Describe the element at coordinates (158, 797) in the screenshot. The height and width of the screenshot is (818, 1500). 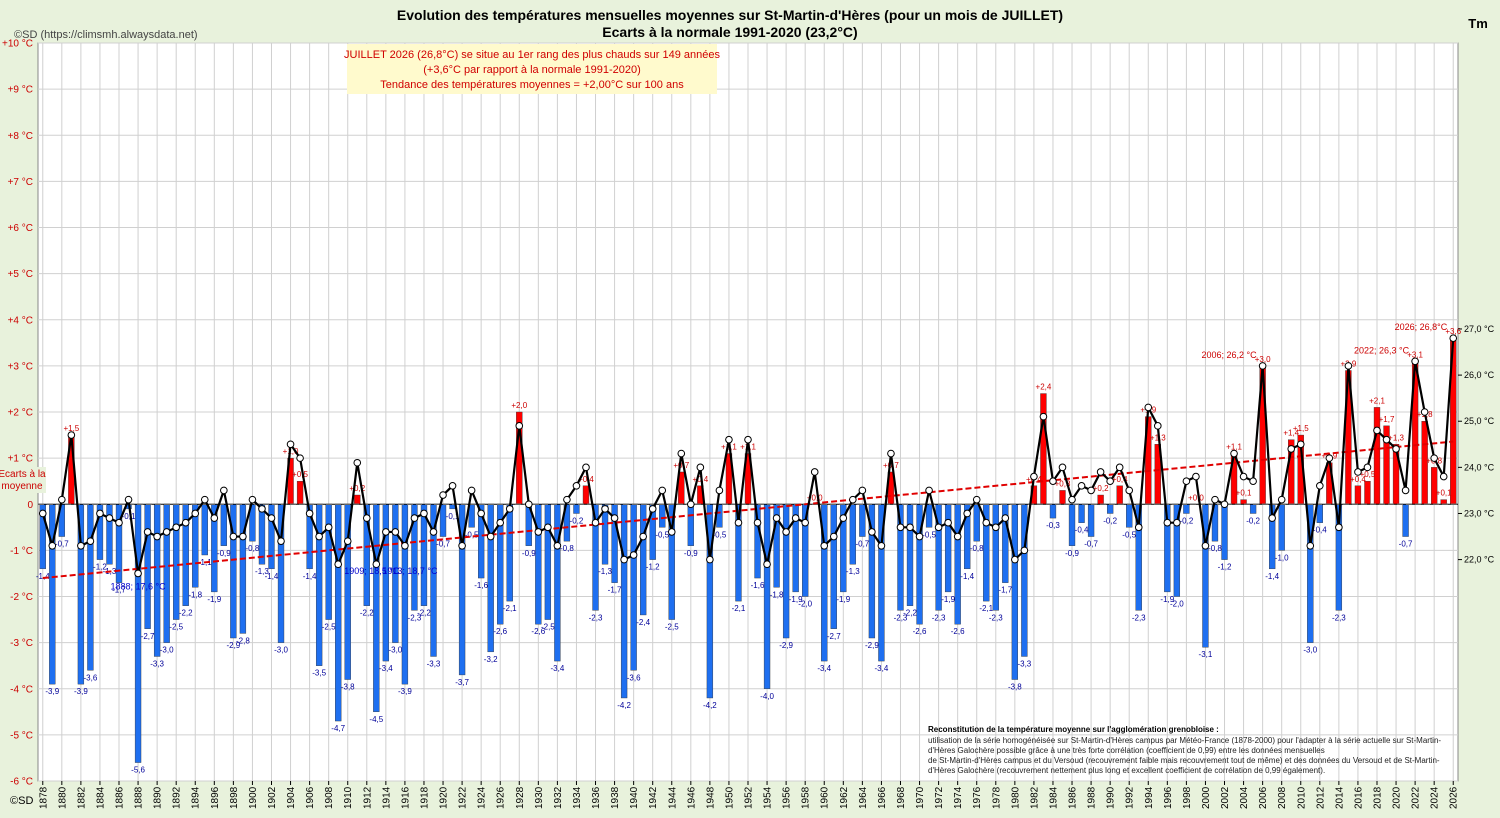
I see `x-tick-label: 1890` at that location.